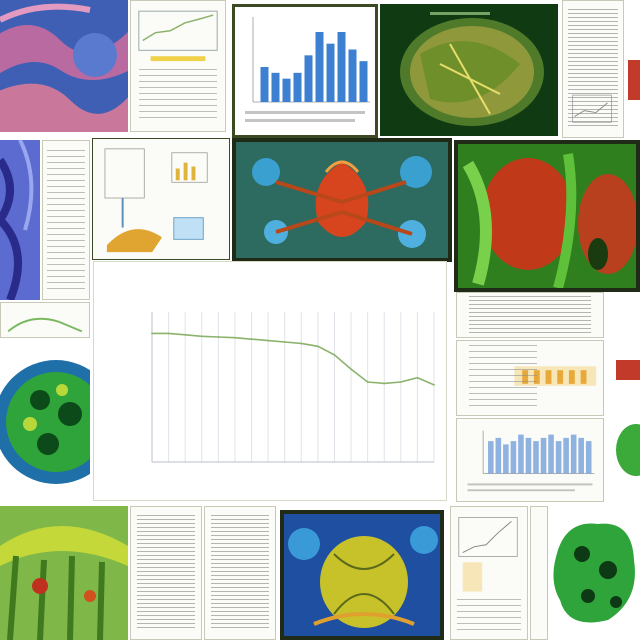 The width and height of the screenshot is (640, 640). Describe the element at coordinates (66, 220) in the screenshot. I see `schematic-page-thumbnail` at that location.